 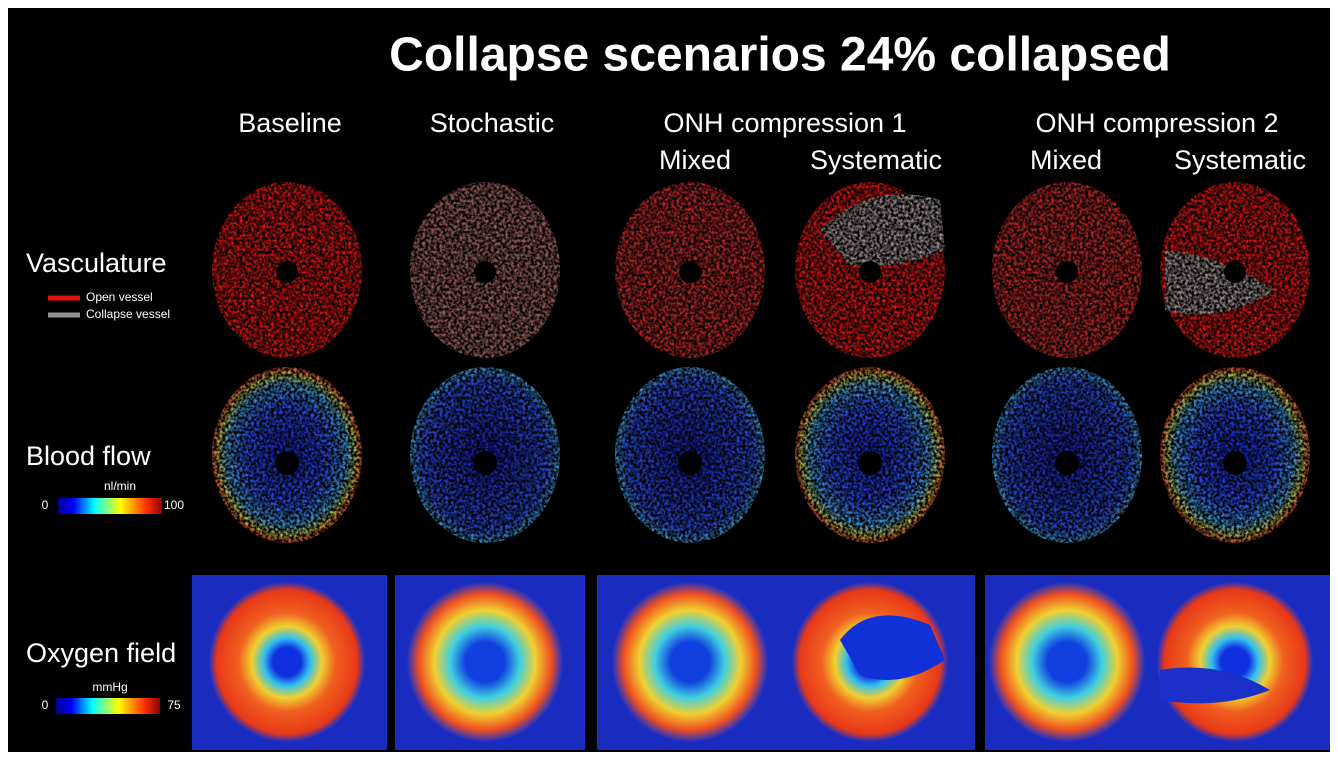 What do you see at coordinates (120, 486) in the screenshot?
I see `colorbar-unit: nl/min` at bounding box center [120, 486].